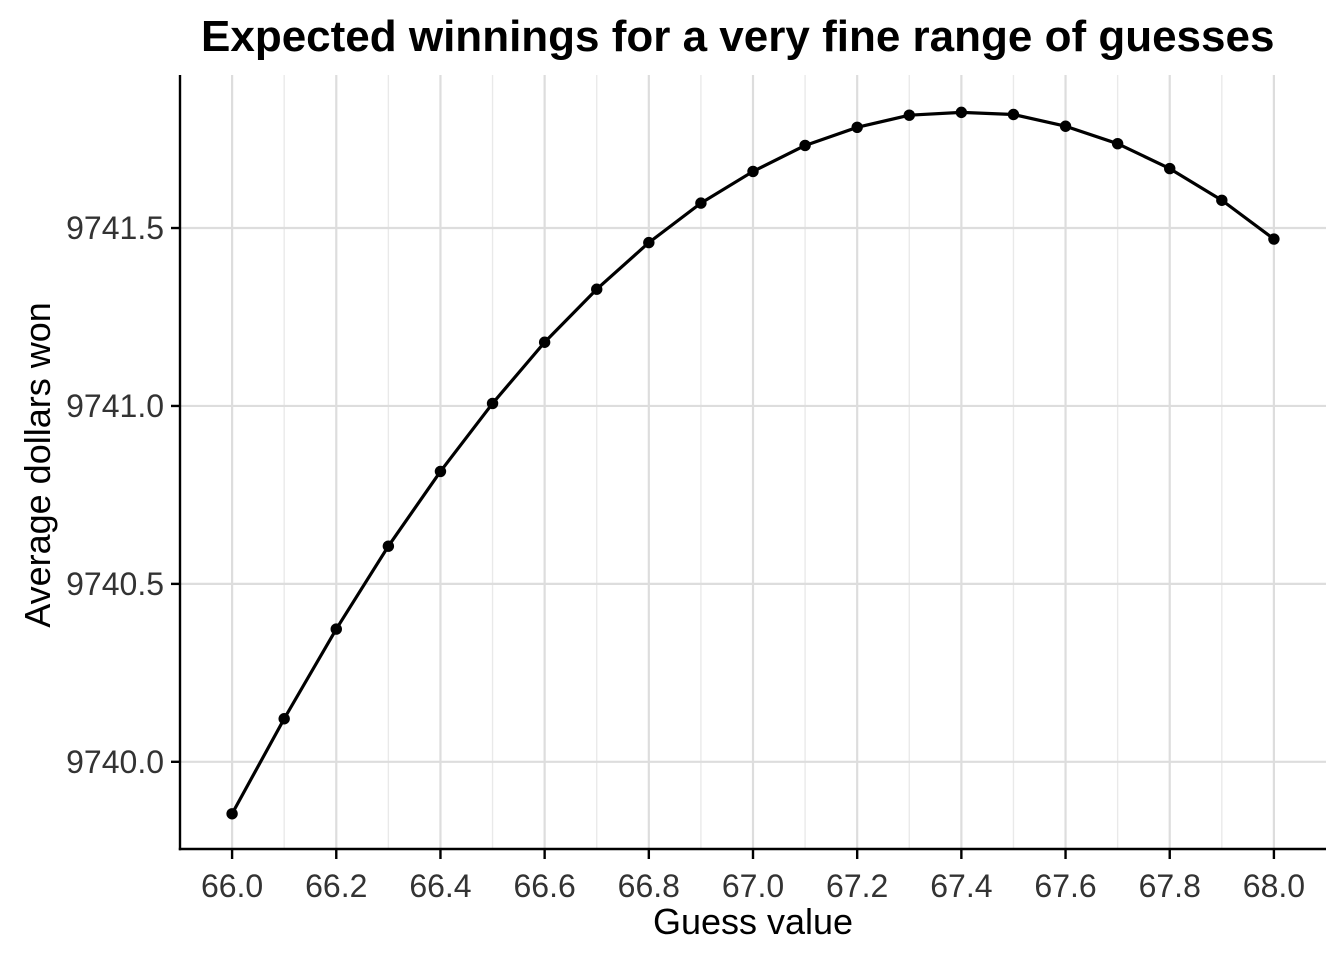 The image size is (1344, 960). I want to click on x-tick-label: 68.0, so click(1274, 886).